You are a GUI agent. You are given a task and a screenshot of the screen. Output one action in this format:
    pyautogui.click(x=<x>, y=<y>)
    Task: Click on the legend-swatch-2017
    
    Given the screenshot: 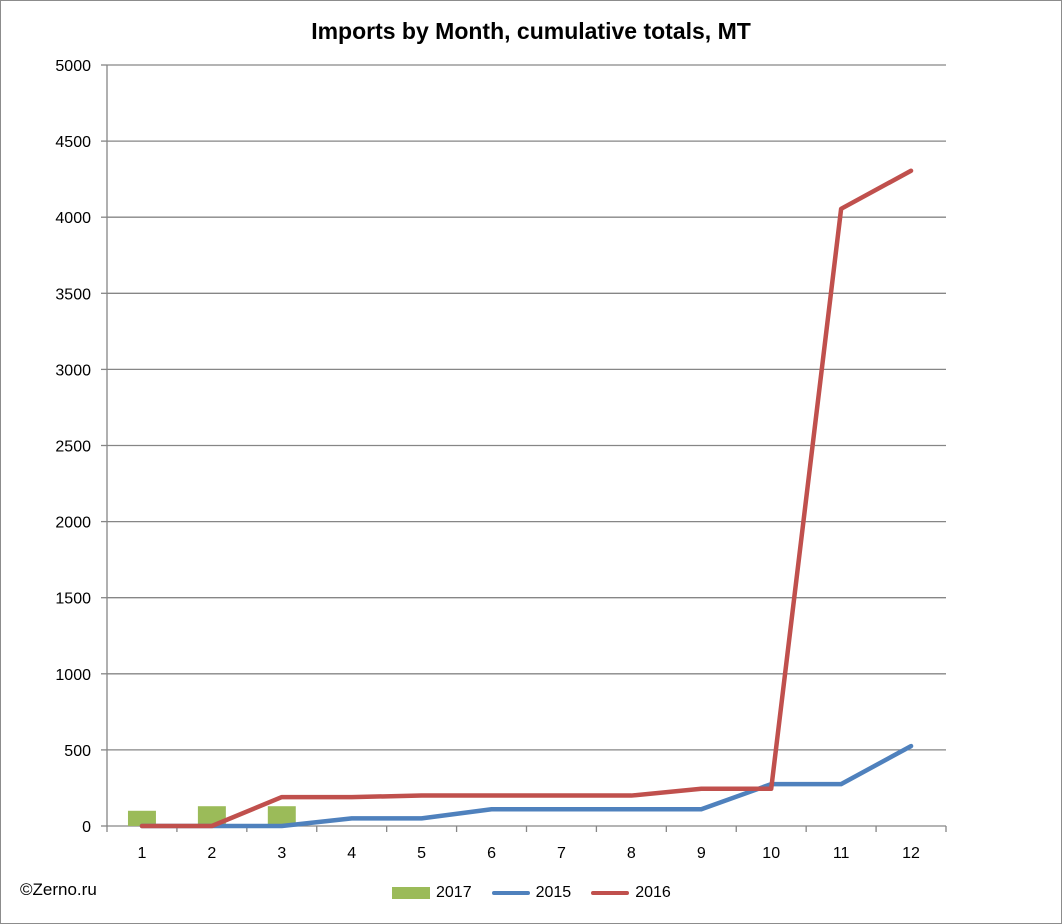 What is the action you would take?
    pyautogui.click(x=411, y=893)
    